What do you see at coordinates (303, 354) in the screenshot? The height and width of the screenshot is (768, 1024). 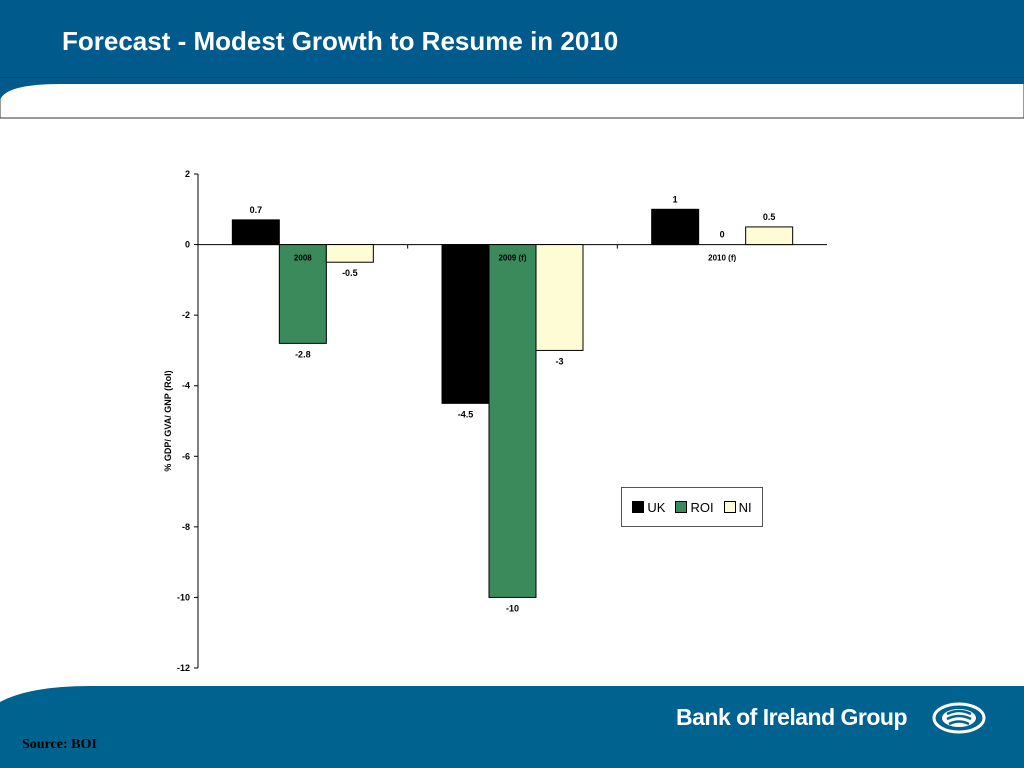 I see `data-label-roi: -2.8` at bounding box center [303, 354].